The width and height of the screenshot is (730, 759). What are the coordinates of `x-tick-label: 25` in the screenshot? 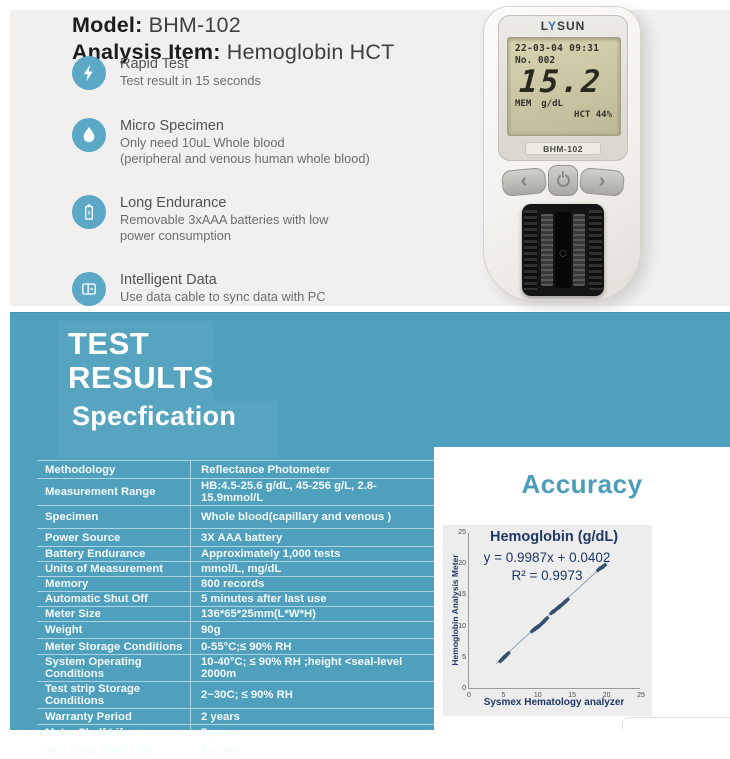 It's located at (641, 695).